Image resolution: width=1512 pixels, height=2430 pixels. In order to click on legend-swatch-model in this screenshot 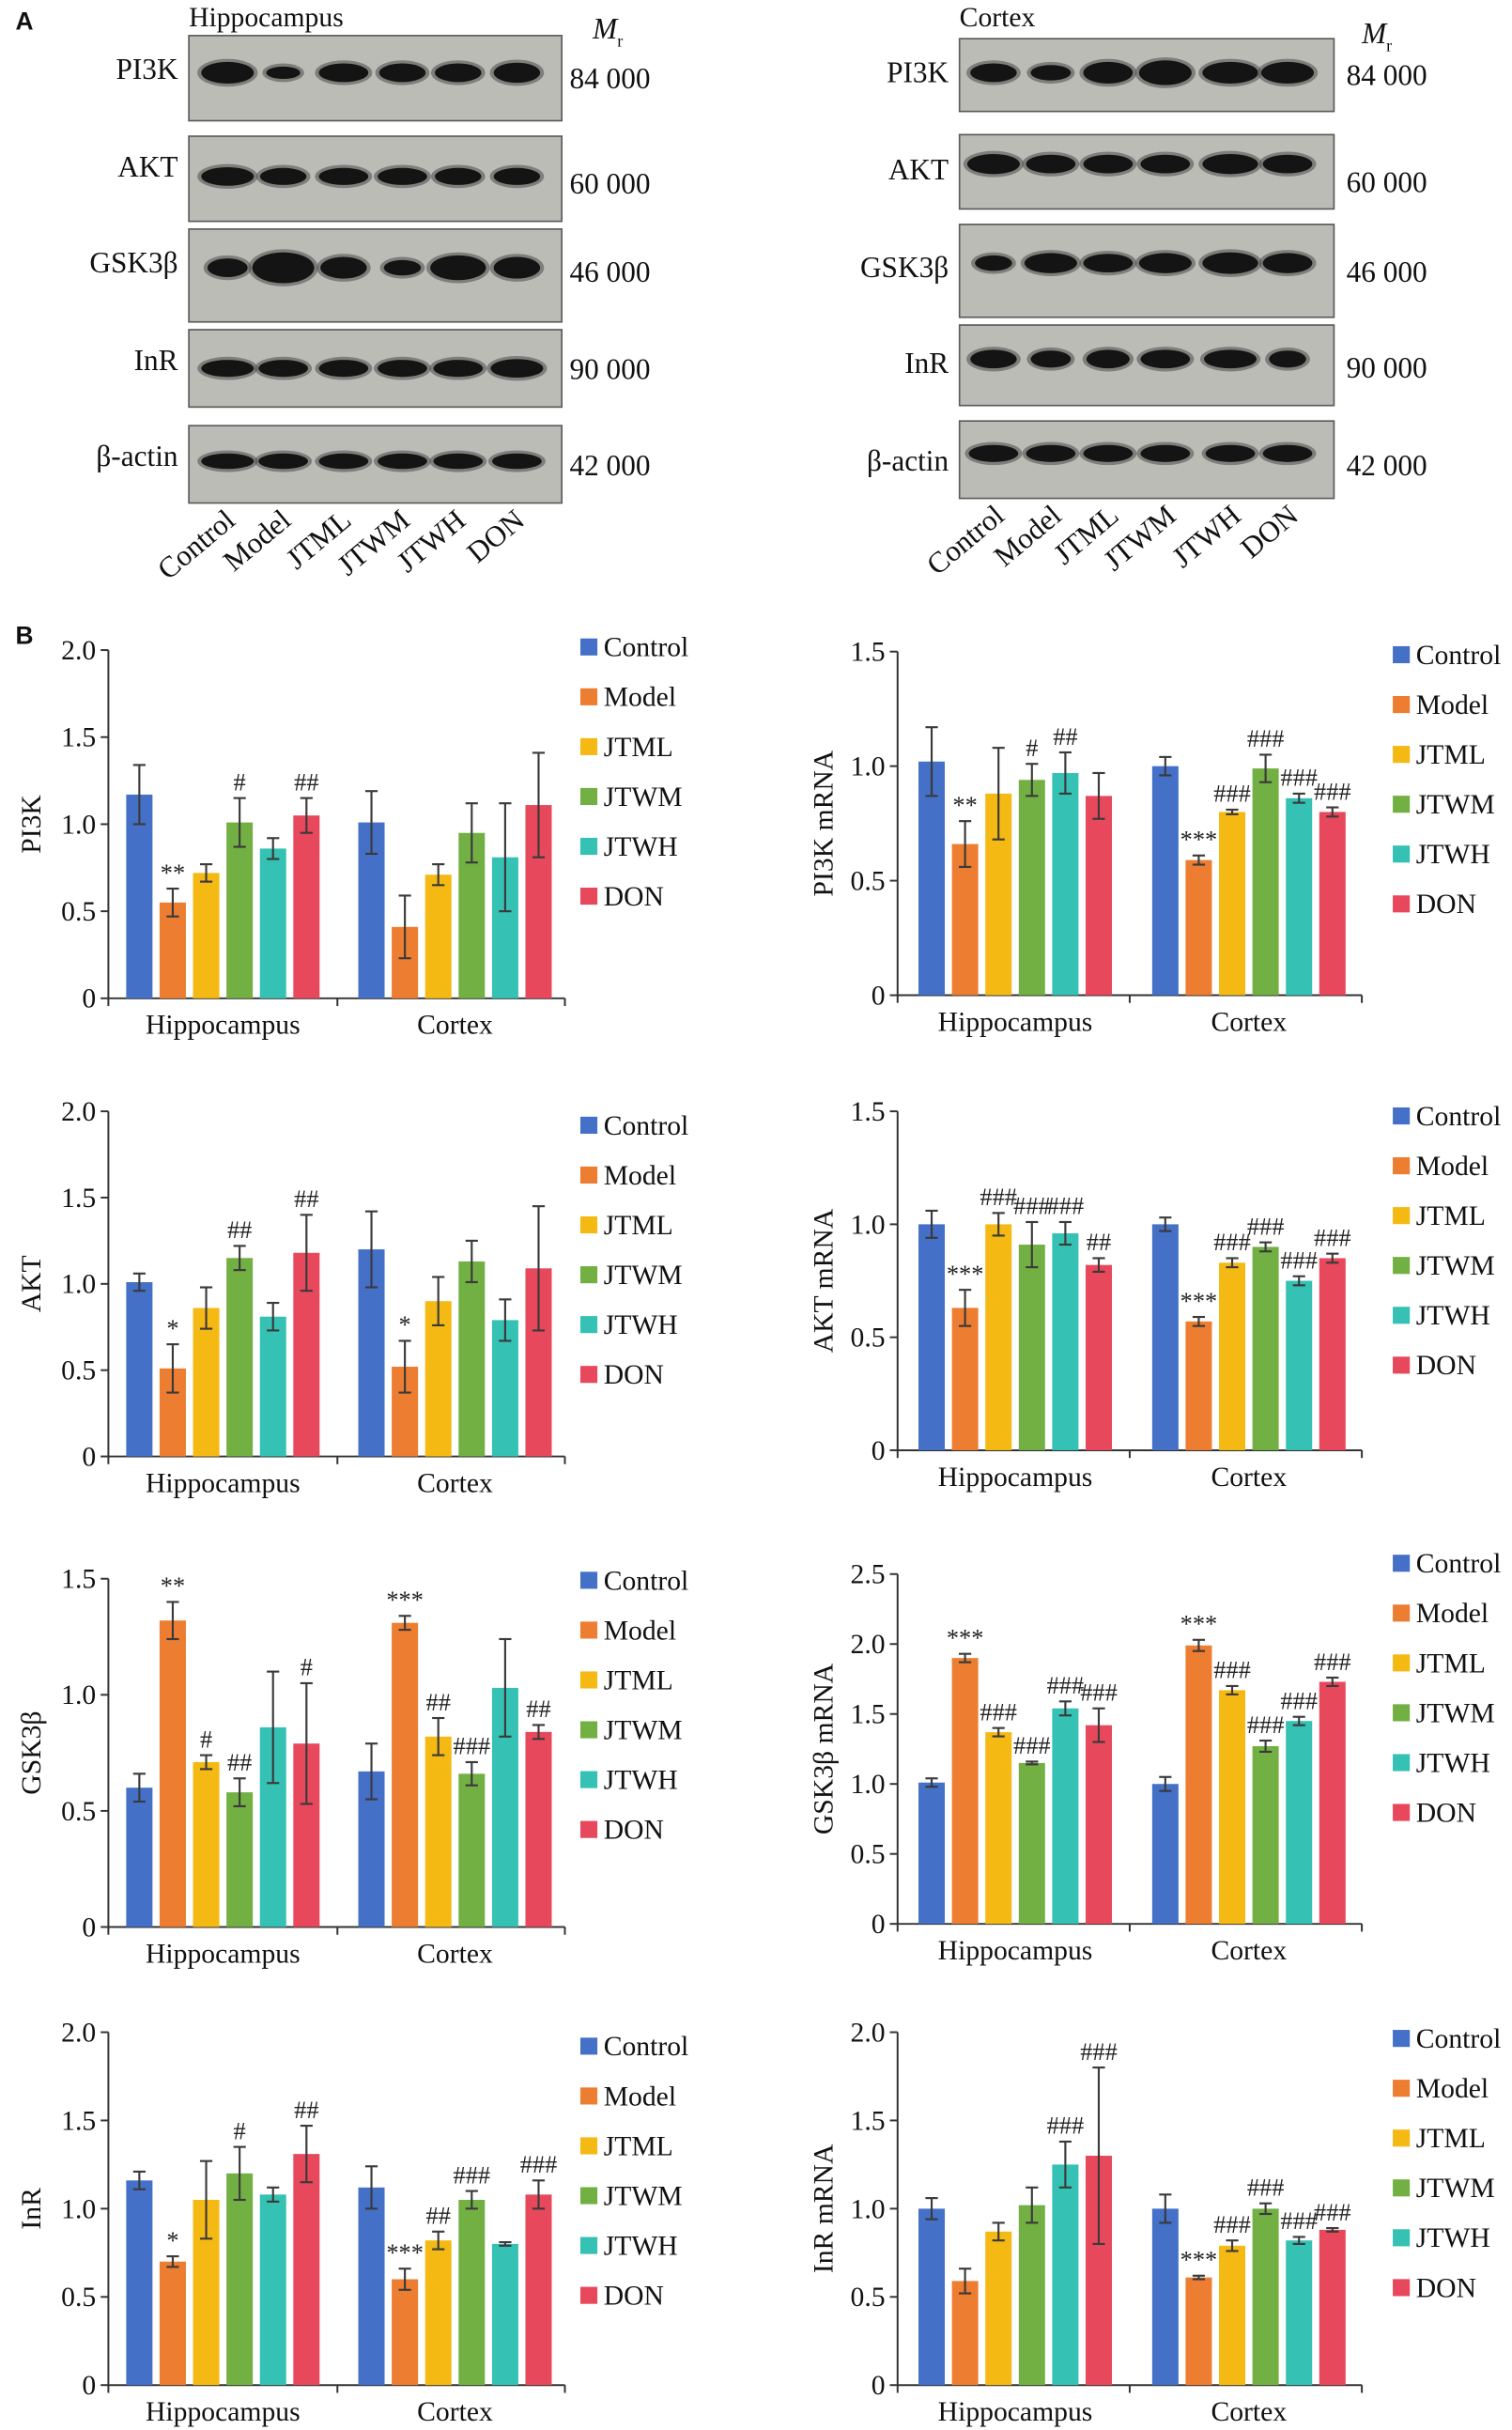, I will do `click(1402, 705)`.